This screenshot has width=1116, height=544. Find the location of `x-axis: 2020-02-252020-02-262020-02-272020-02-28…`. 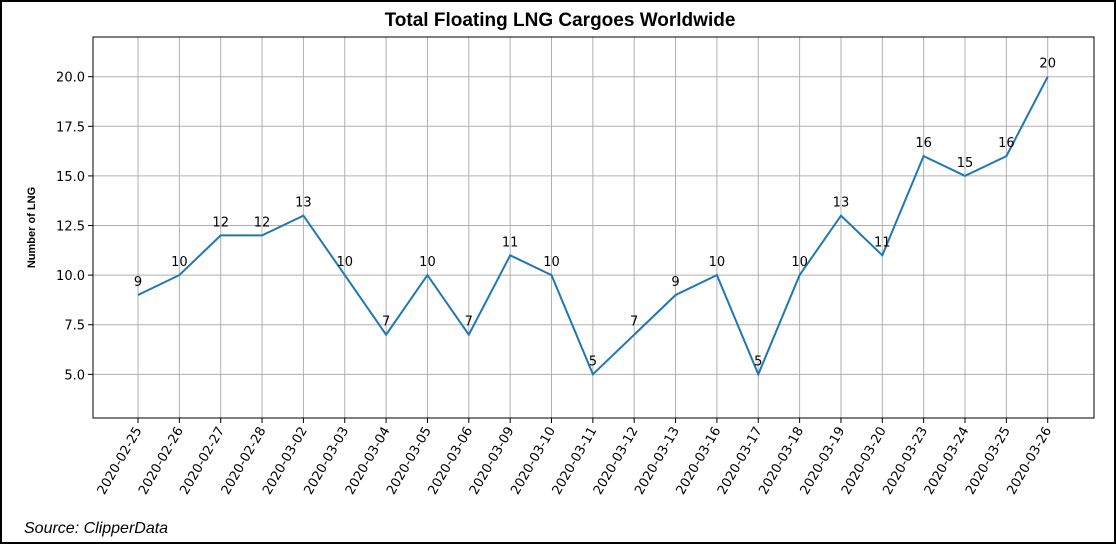

x-axis: 2020-02-252020-02-262020-02-272020-02-28… is located at coordinates (575, 457).